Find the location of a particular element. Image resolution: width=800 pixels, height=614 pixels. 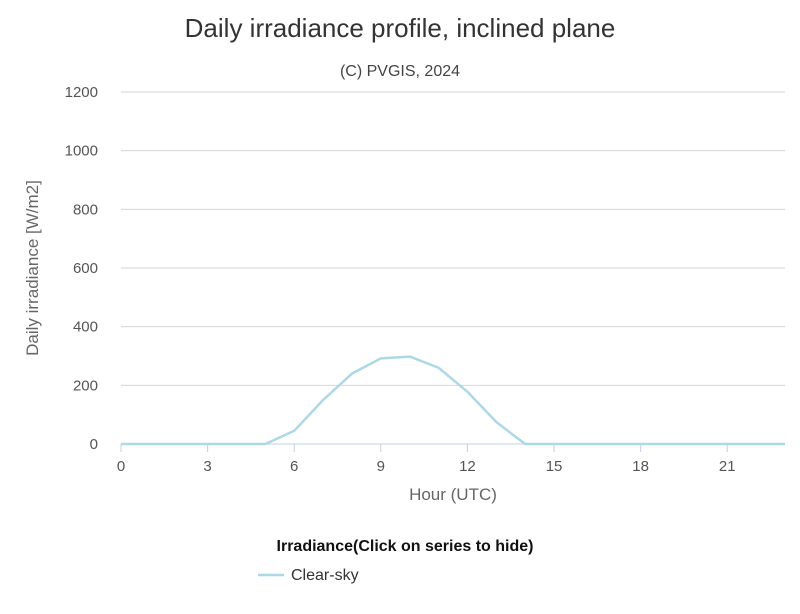

x-tick-label: 15 is located at coordinates (554, 466).